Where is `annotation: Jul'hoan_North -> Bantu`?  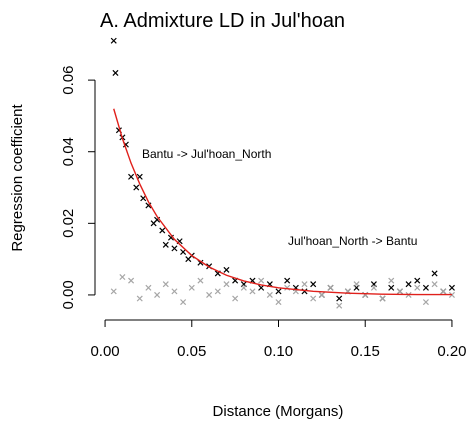
annotation: Jul'hoan_North -> Bantu is located at coordinates (352, 241).